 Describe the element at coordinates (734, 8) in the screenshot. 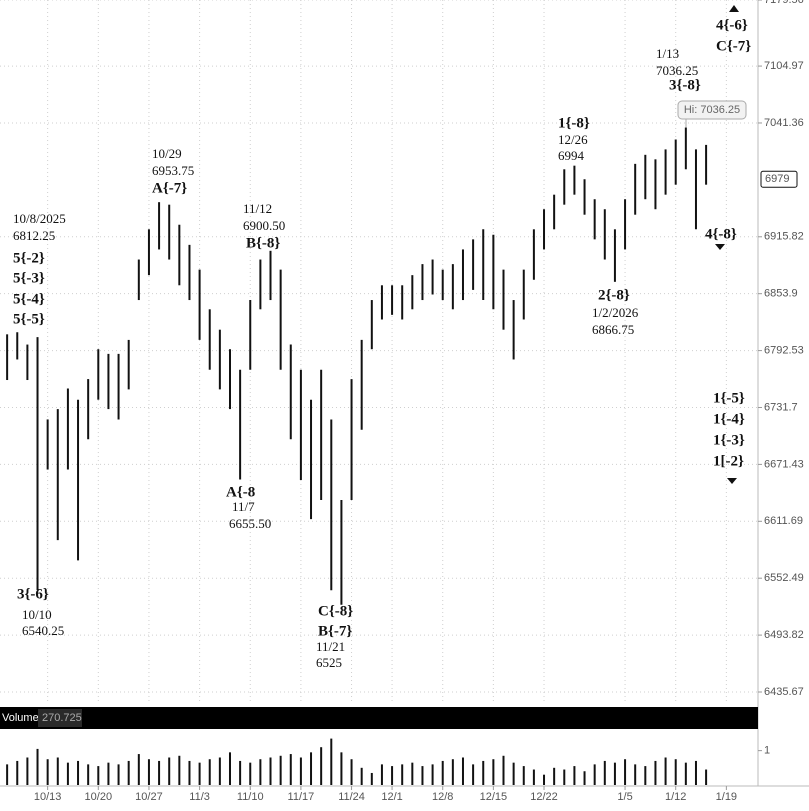

I see `arrow-up` at that location.